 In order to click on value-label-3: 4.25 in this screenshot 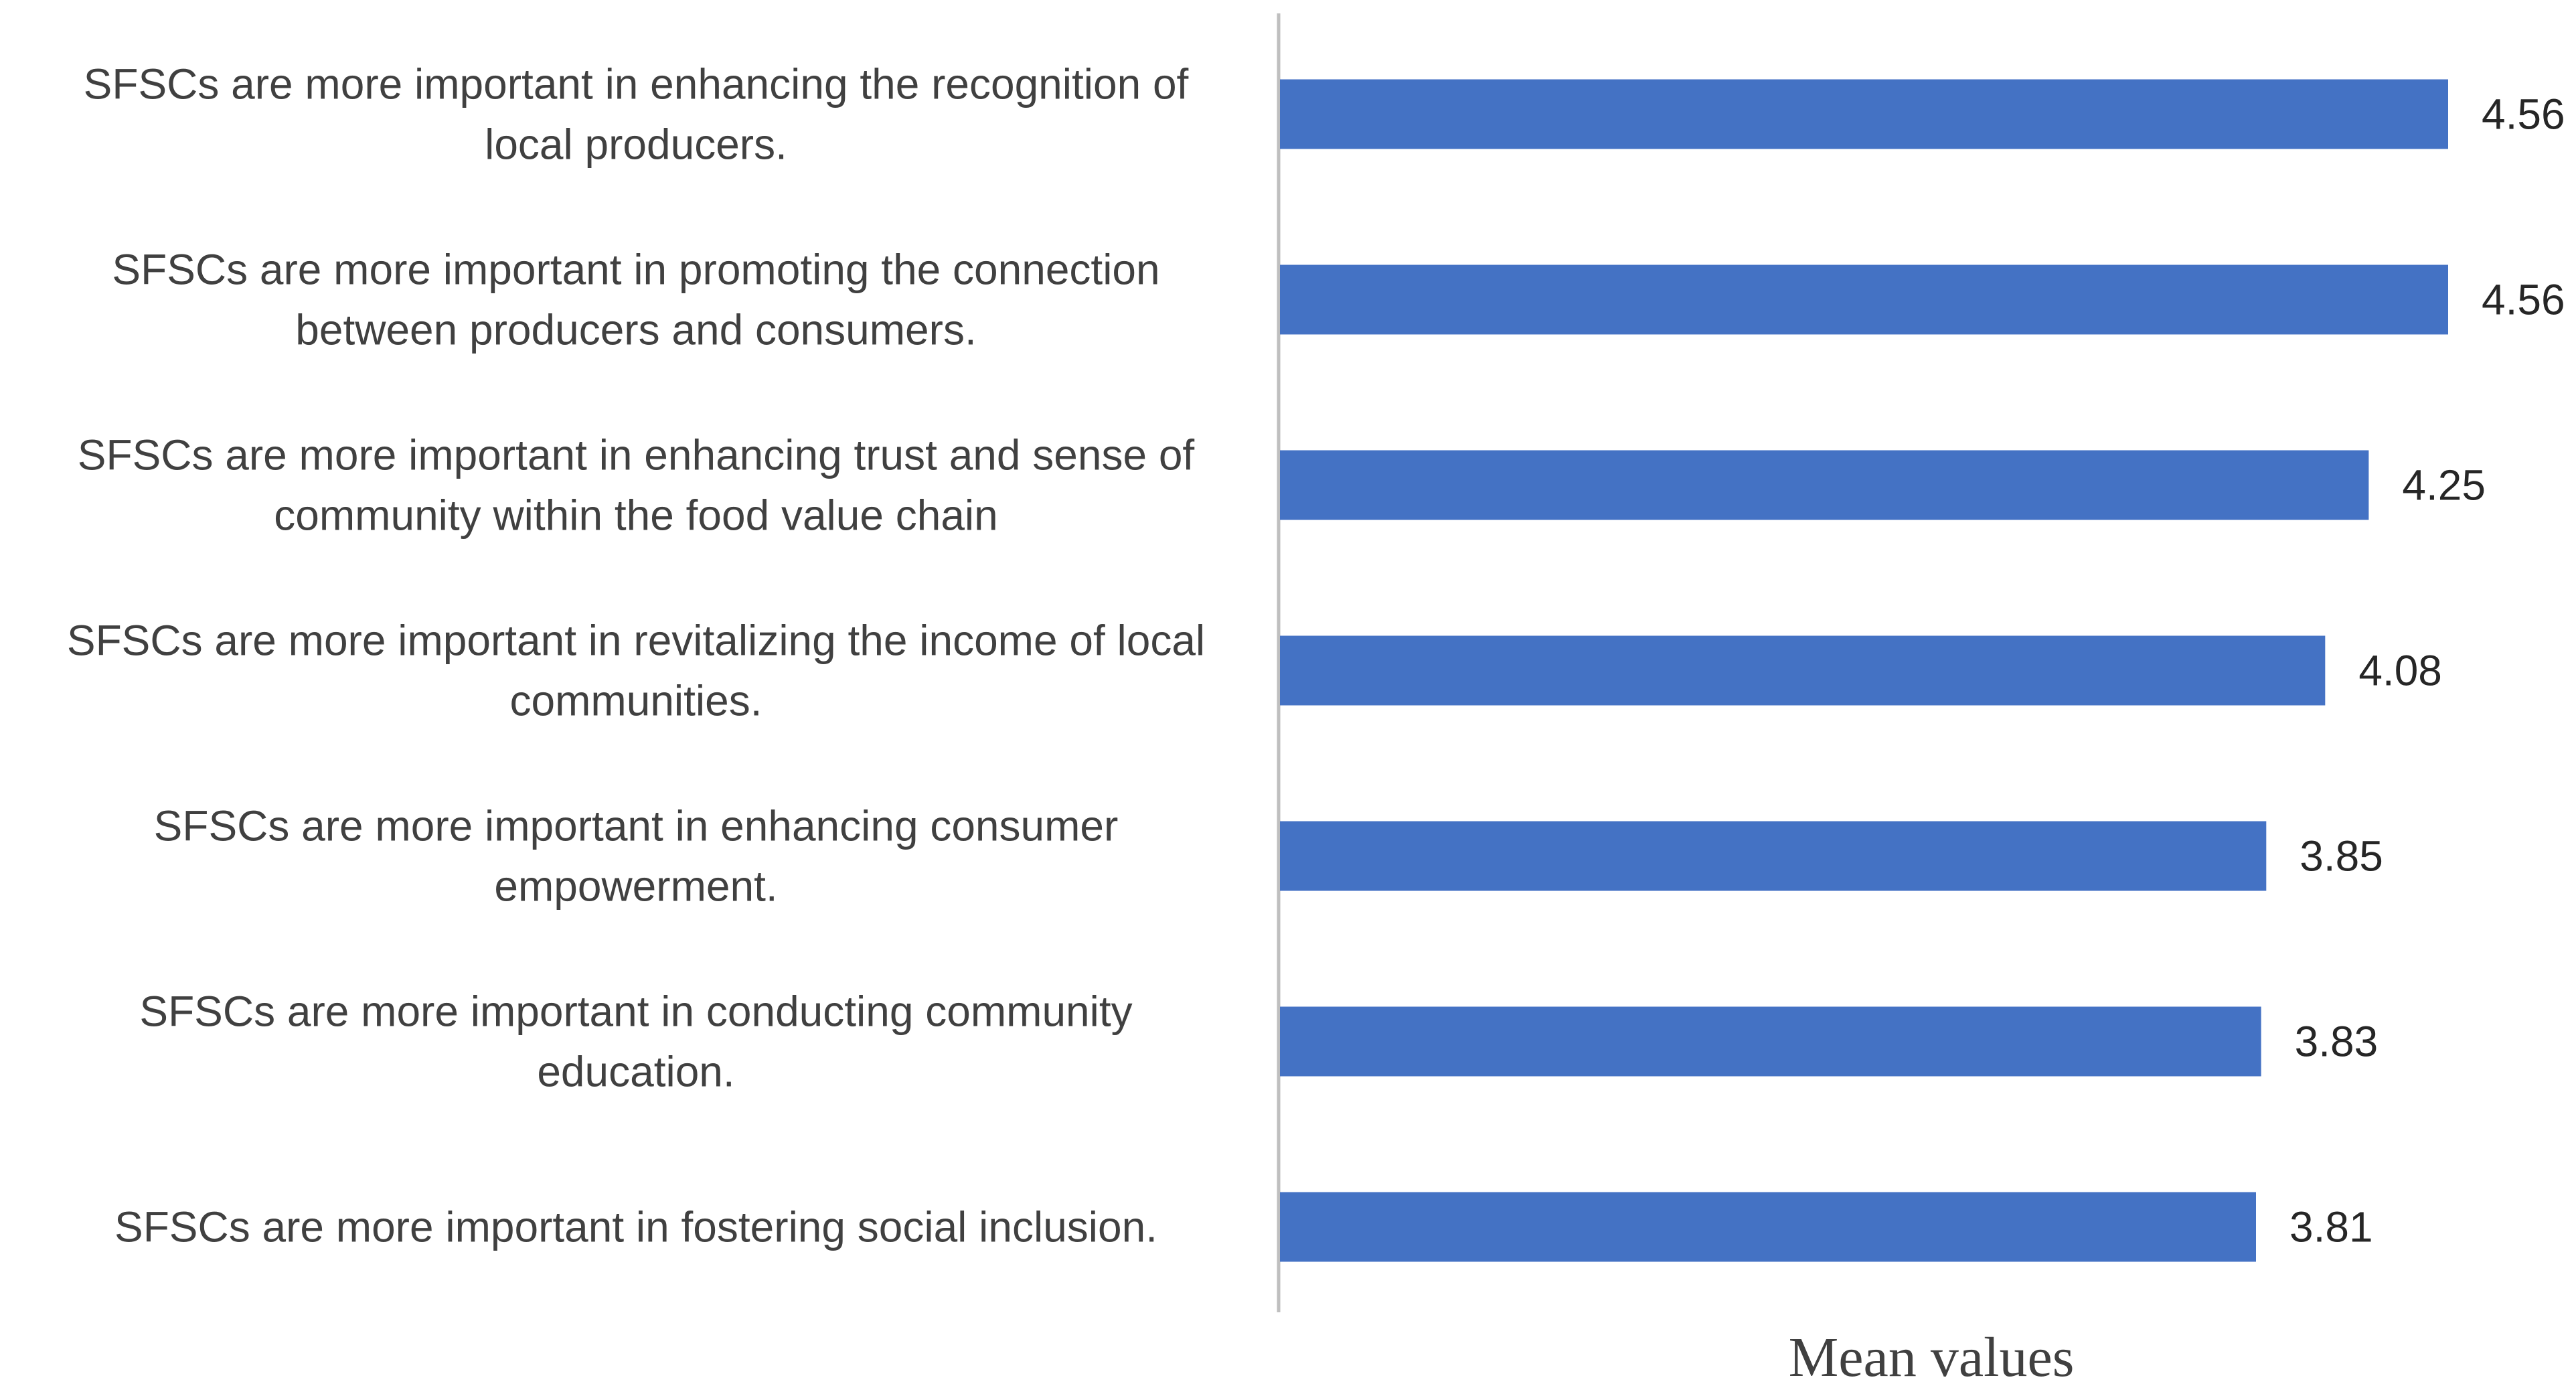, I will do `click(2444, 485)`.